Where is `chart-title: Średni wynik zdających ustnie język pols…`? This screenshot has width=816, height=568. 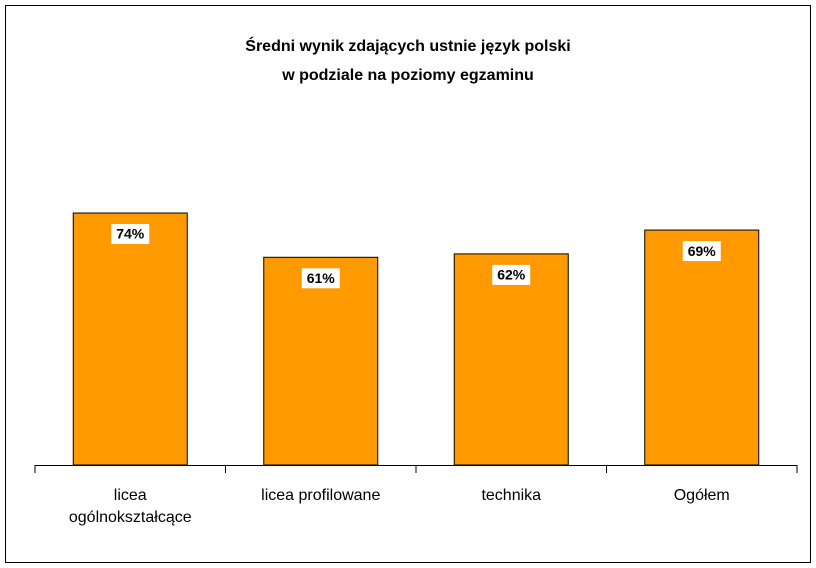 chart-title: Średni wynik zdających ustnie język pols… is located at coordinates (407, 45).